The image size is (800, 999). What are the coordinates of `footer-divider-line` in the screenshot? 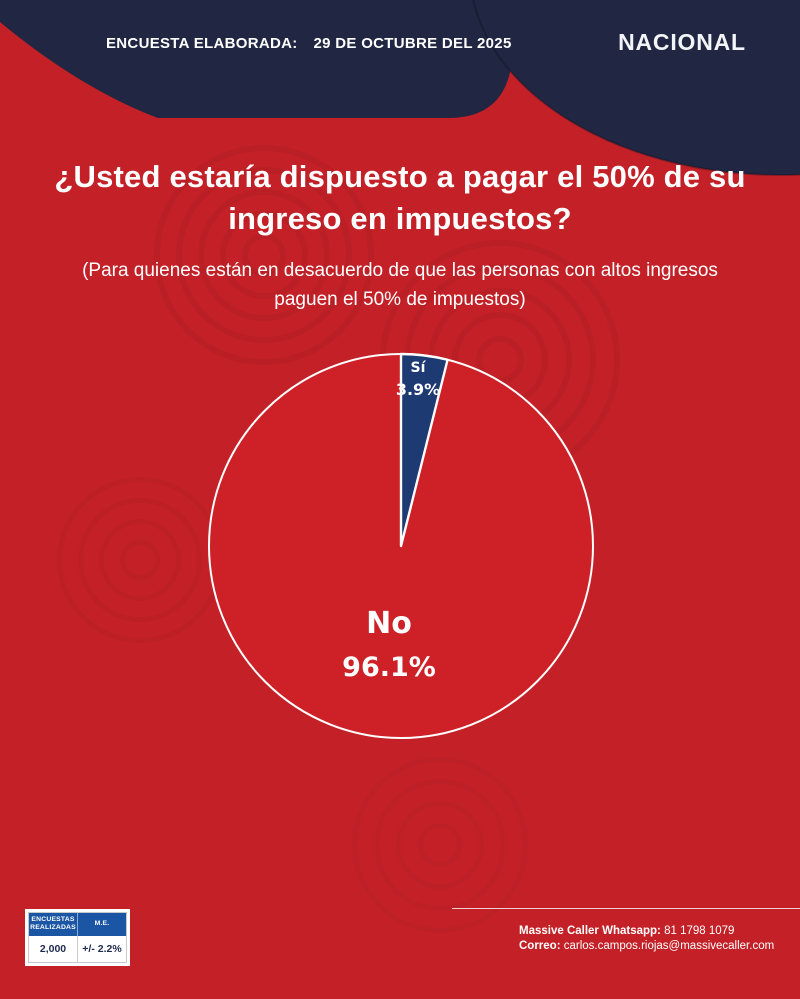 It's located at (626, 908).